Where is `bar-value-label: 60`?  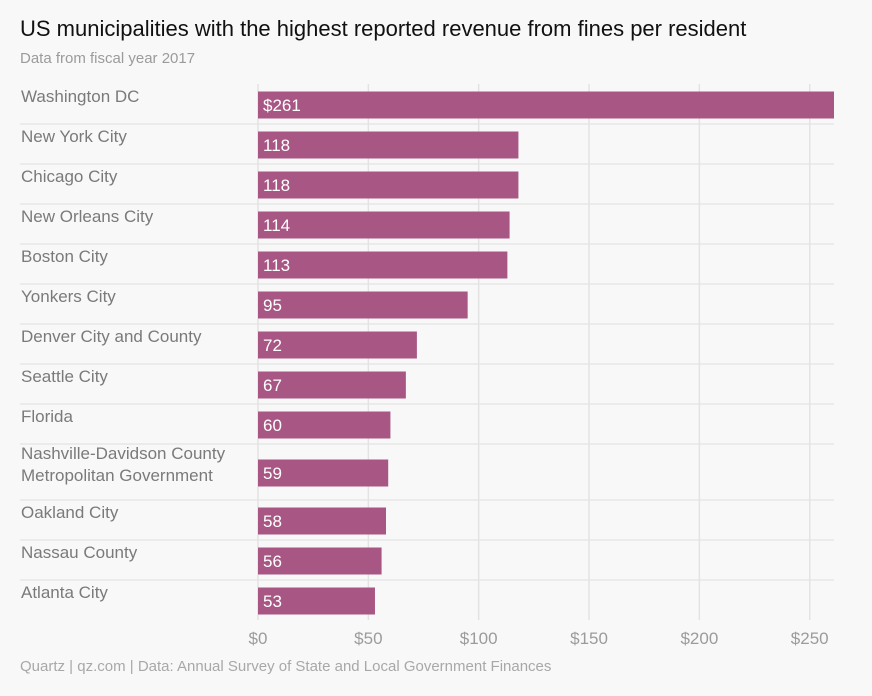
bar-value-label: 60 is located at coordinates (272, 425).